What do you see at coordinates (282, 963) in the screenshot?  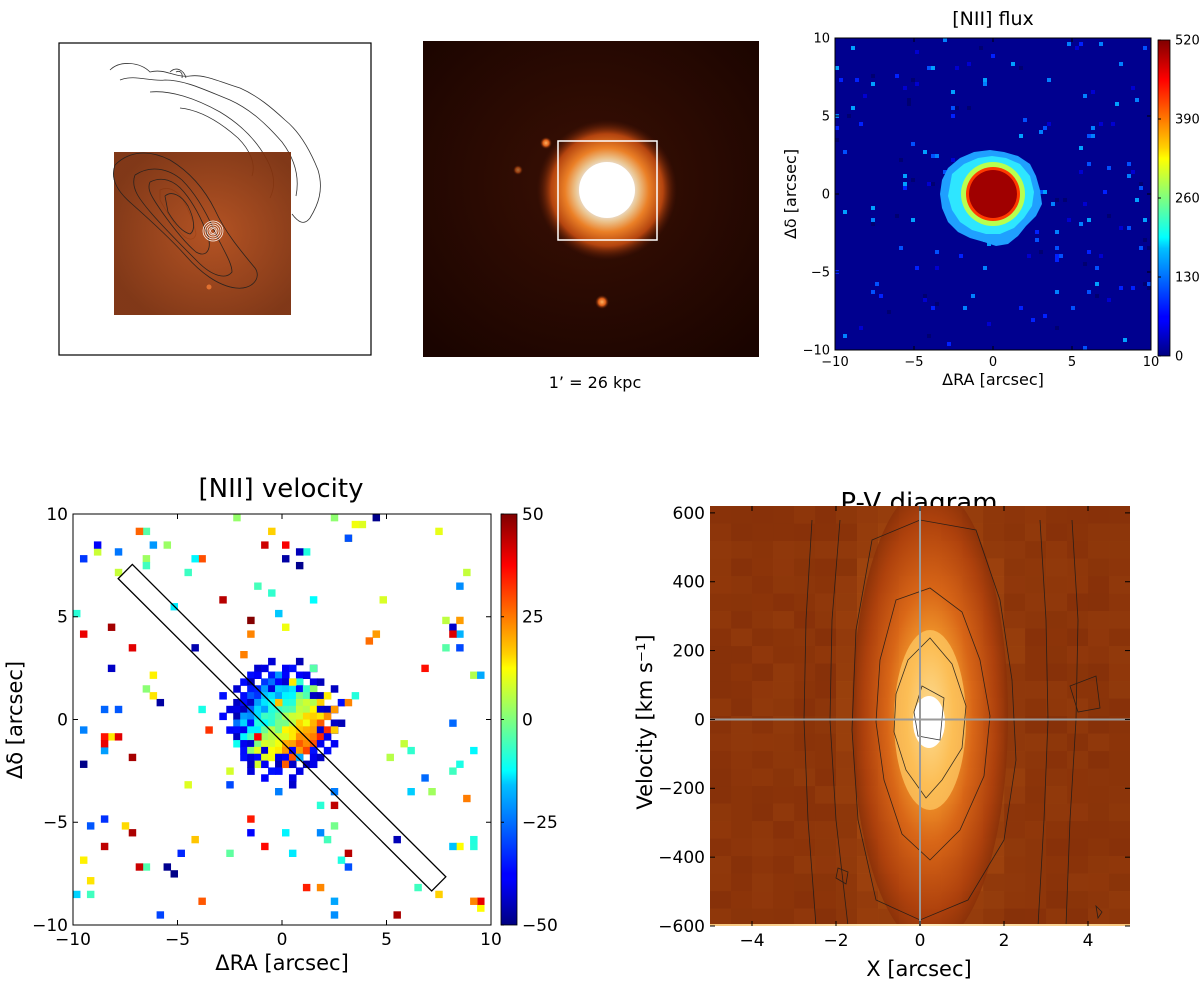 I see `velocity-xlabel: ΔRA [arcsec]` at bounding box center [282, 963].